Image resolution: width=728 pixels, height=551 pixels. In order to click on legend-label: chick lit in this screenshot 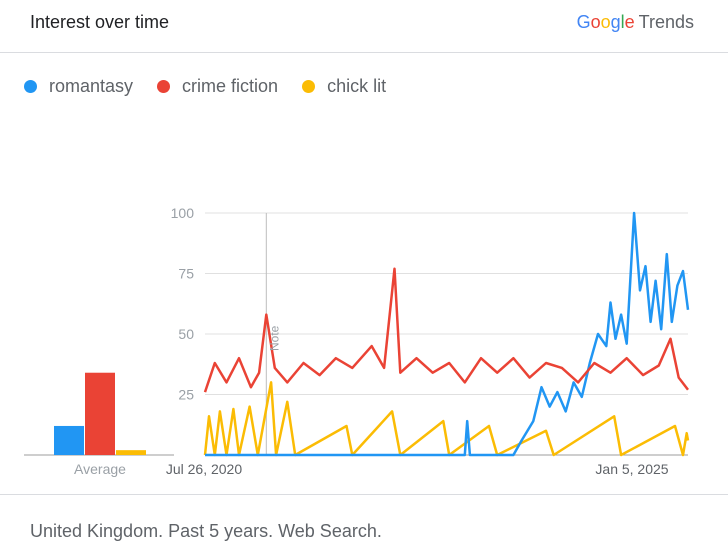, I will do `click(357, 86)`.